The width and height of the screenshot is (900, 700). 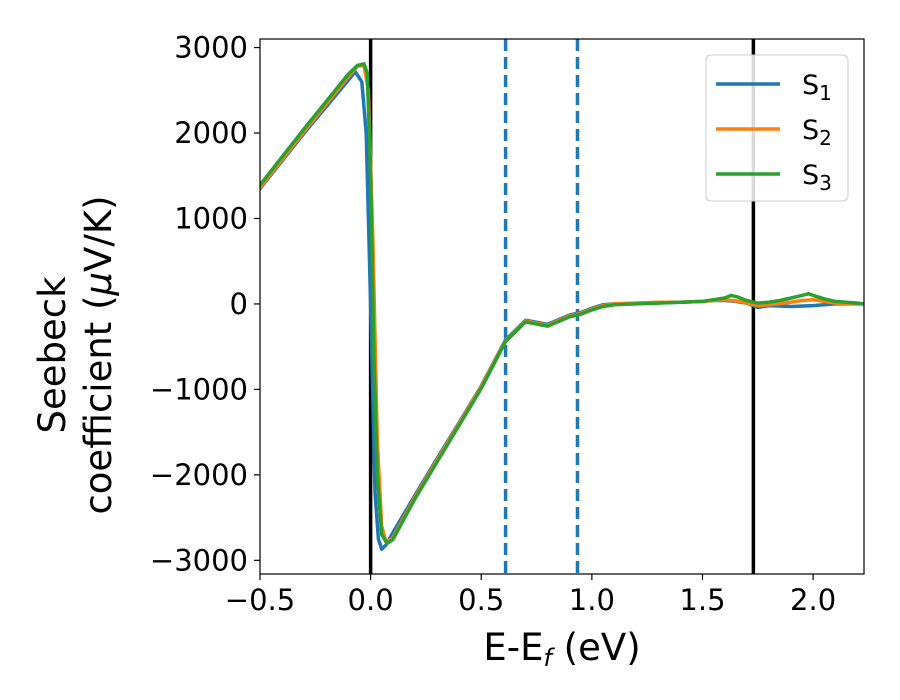 I want to click on x-tick-label: 1.0, so click(x=592, y=600).